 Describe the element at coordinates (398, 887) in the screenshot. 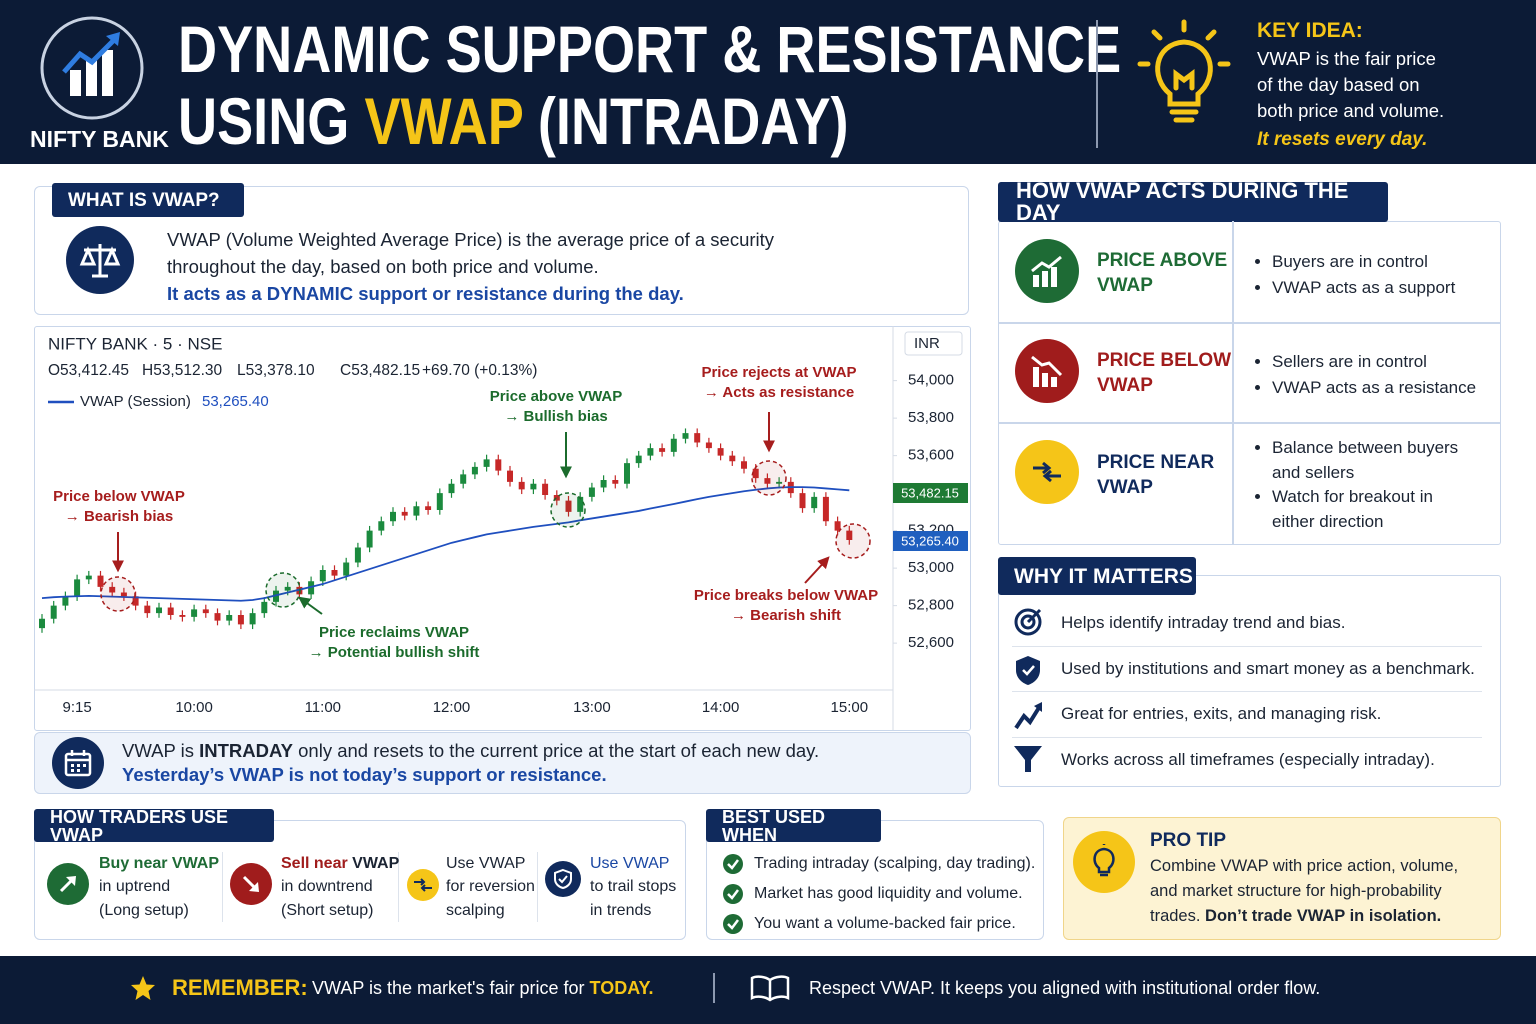

I see `separator` at that location.